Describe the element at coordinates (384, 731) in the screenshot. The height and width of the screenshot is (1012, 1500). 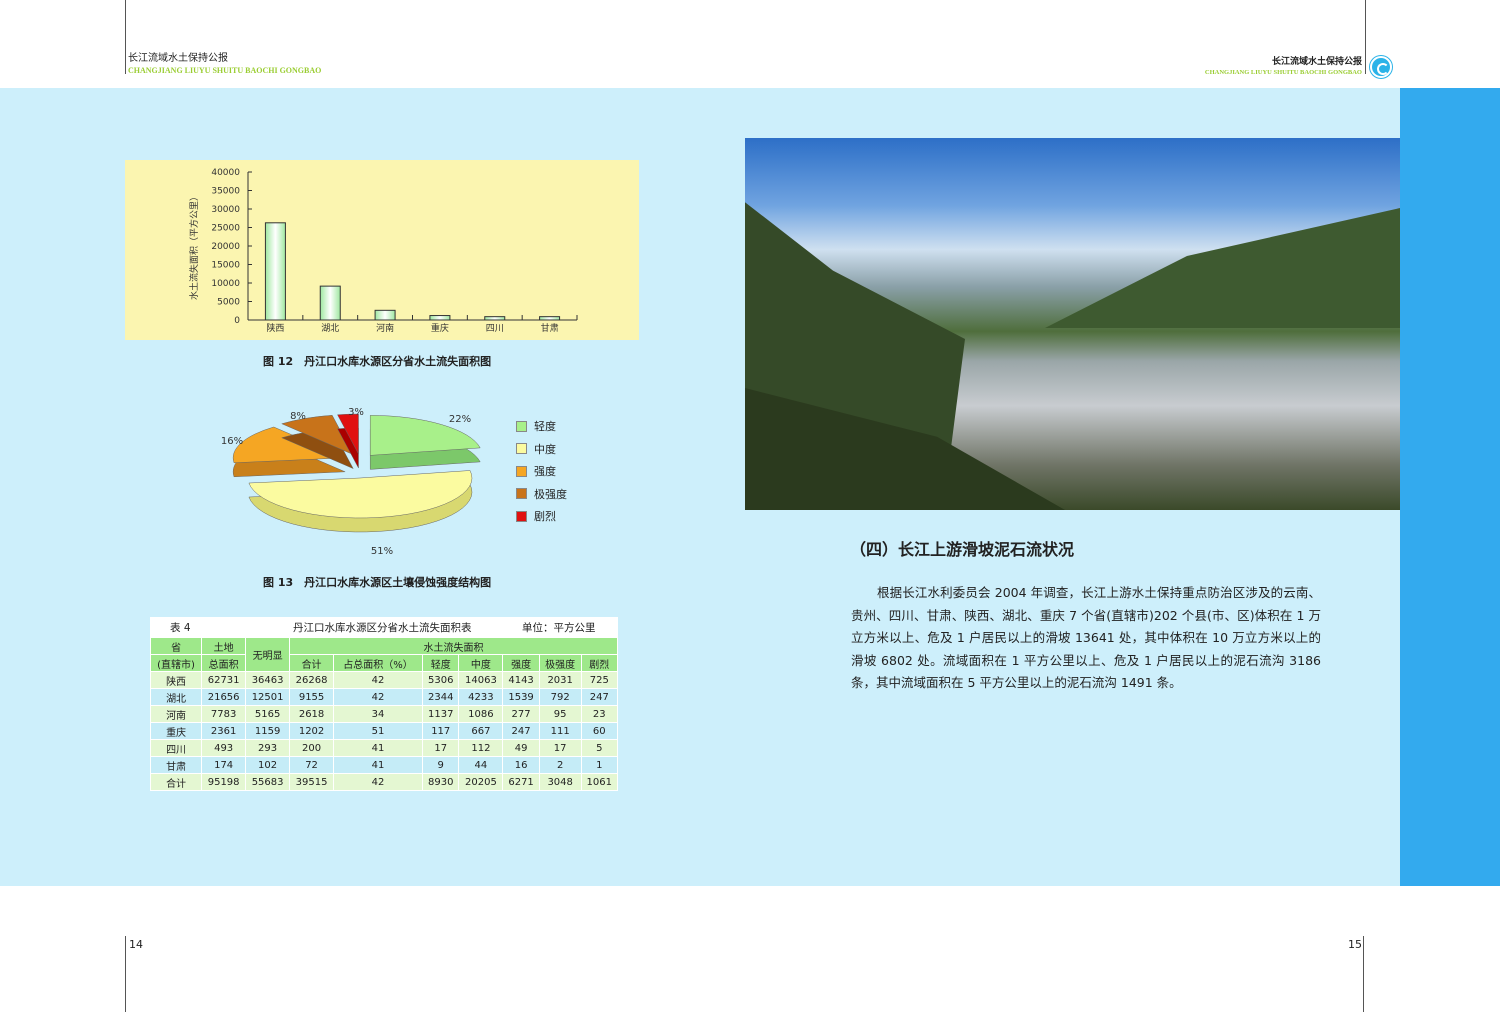
I see `table-row: 重庆 2361 1159 1202 51 117 667 247 111 60` at that location.